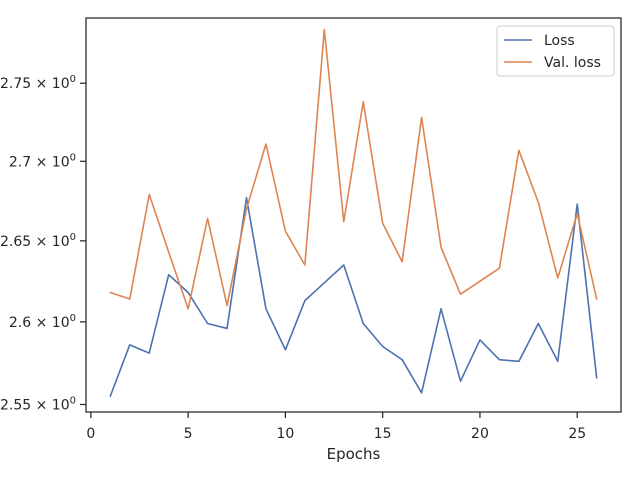  Describe the element at coordinates (188, 434) in the screenshot. I see `x-tick-label: 5` at that location.